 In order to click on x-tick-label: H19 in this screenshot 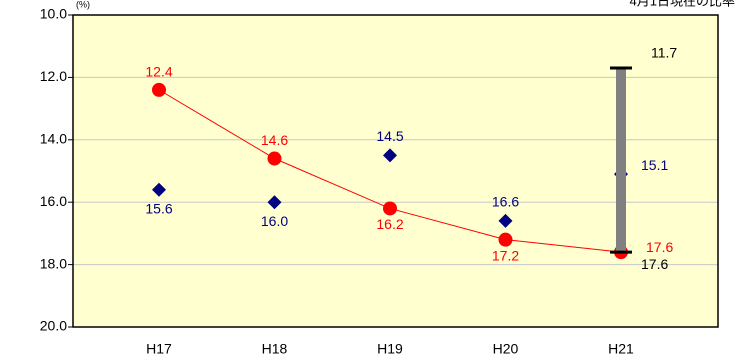, I will do `click(390, 349)`.